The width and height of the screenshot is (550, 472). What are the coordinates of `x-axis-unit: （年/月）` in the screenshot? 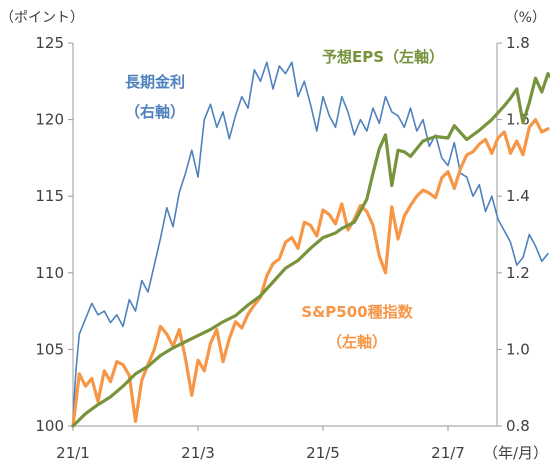 It's located at (515, 453).